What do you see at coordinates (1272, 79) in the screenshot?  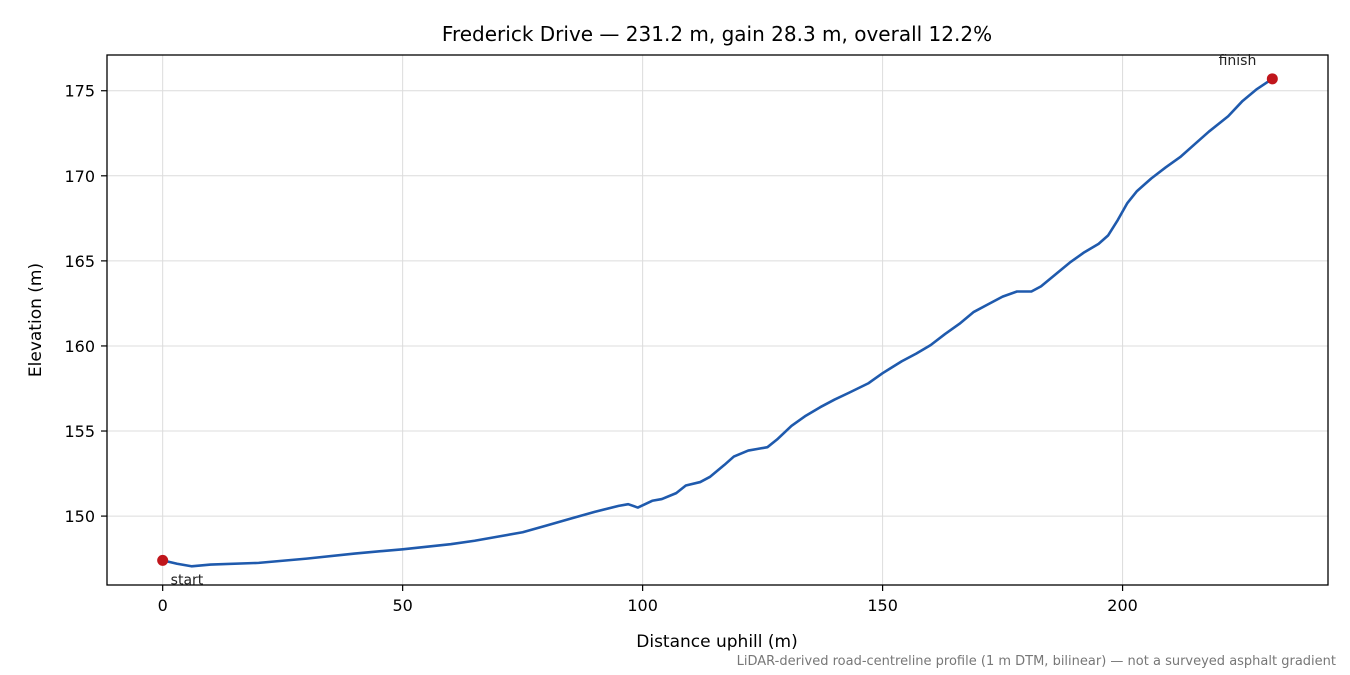 I see `finish-marker` at bounding box center [1272, 79].